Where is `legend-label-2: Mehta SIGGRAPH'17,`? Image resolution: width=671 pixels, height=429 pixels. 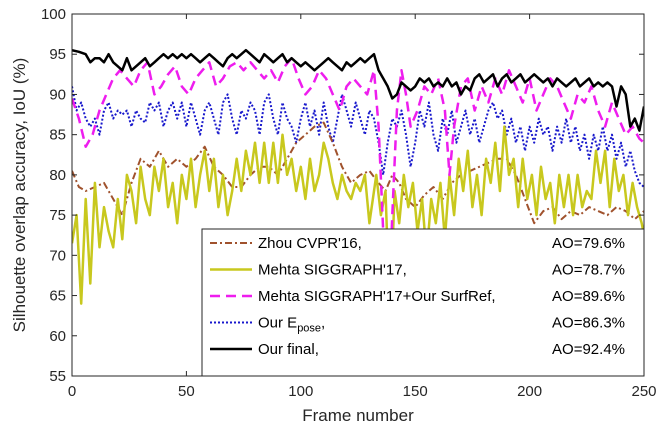
legend-label-2: Mehta SIGGRAPH'17, is located at coordinates (332, 270).